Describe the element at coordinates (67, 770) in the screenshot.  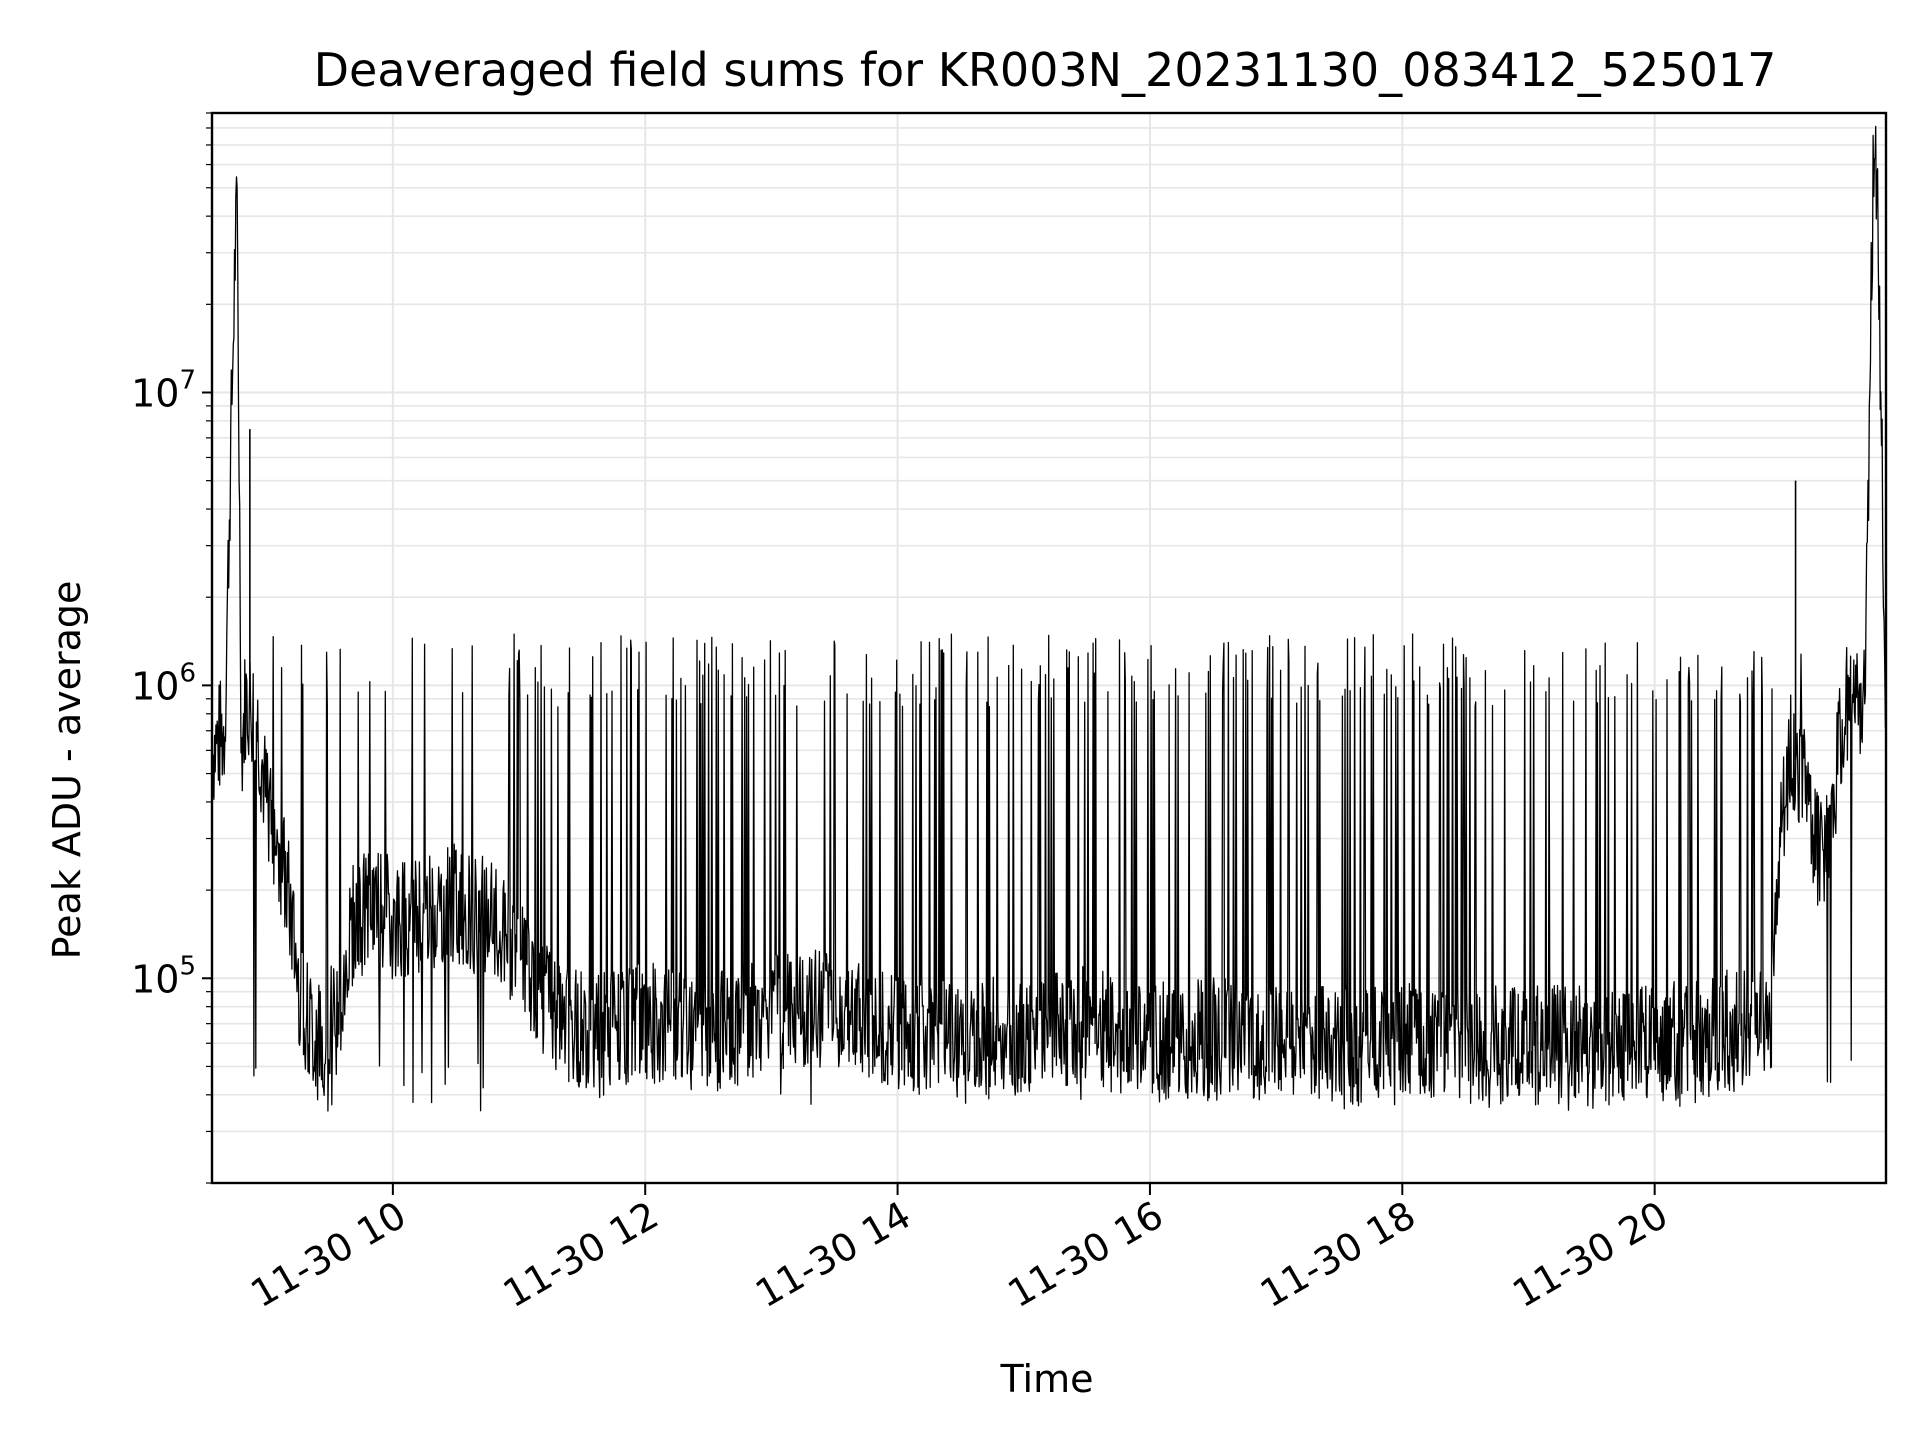
I see `y-axis-label: Peak ADU - average` at that location.